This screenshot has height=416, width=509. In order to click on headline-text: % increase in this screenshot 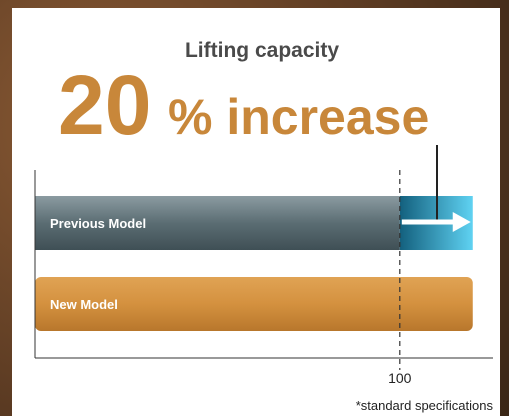, I will do `click(298, 117)`.